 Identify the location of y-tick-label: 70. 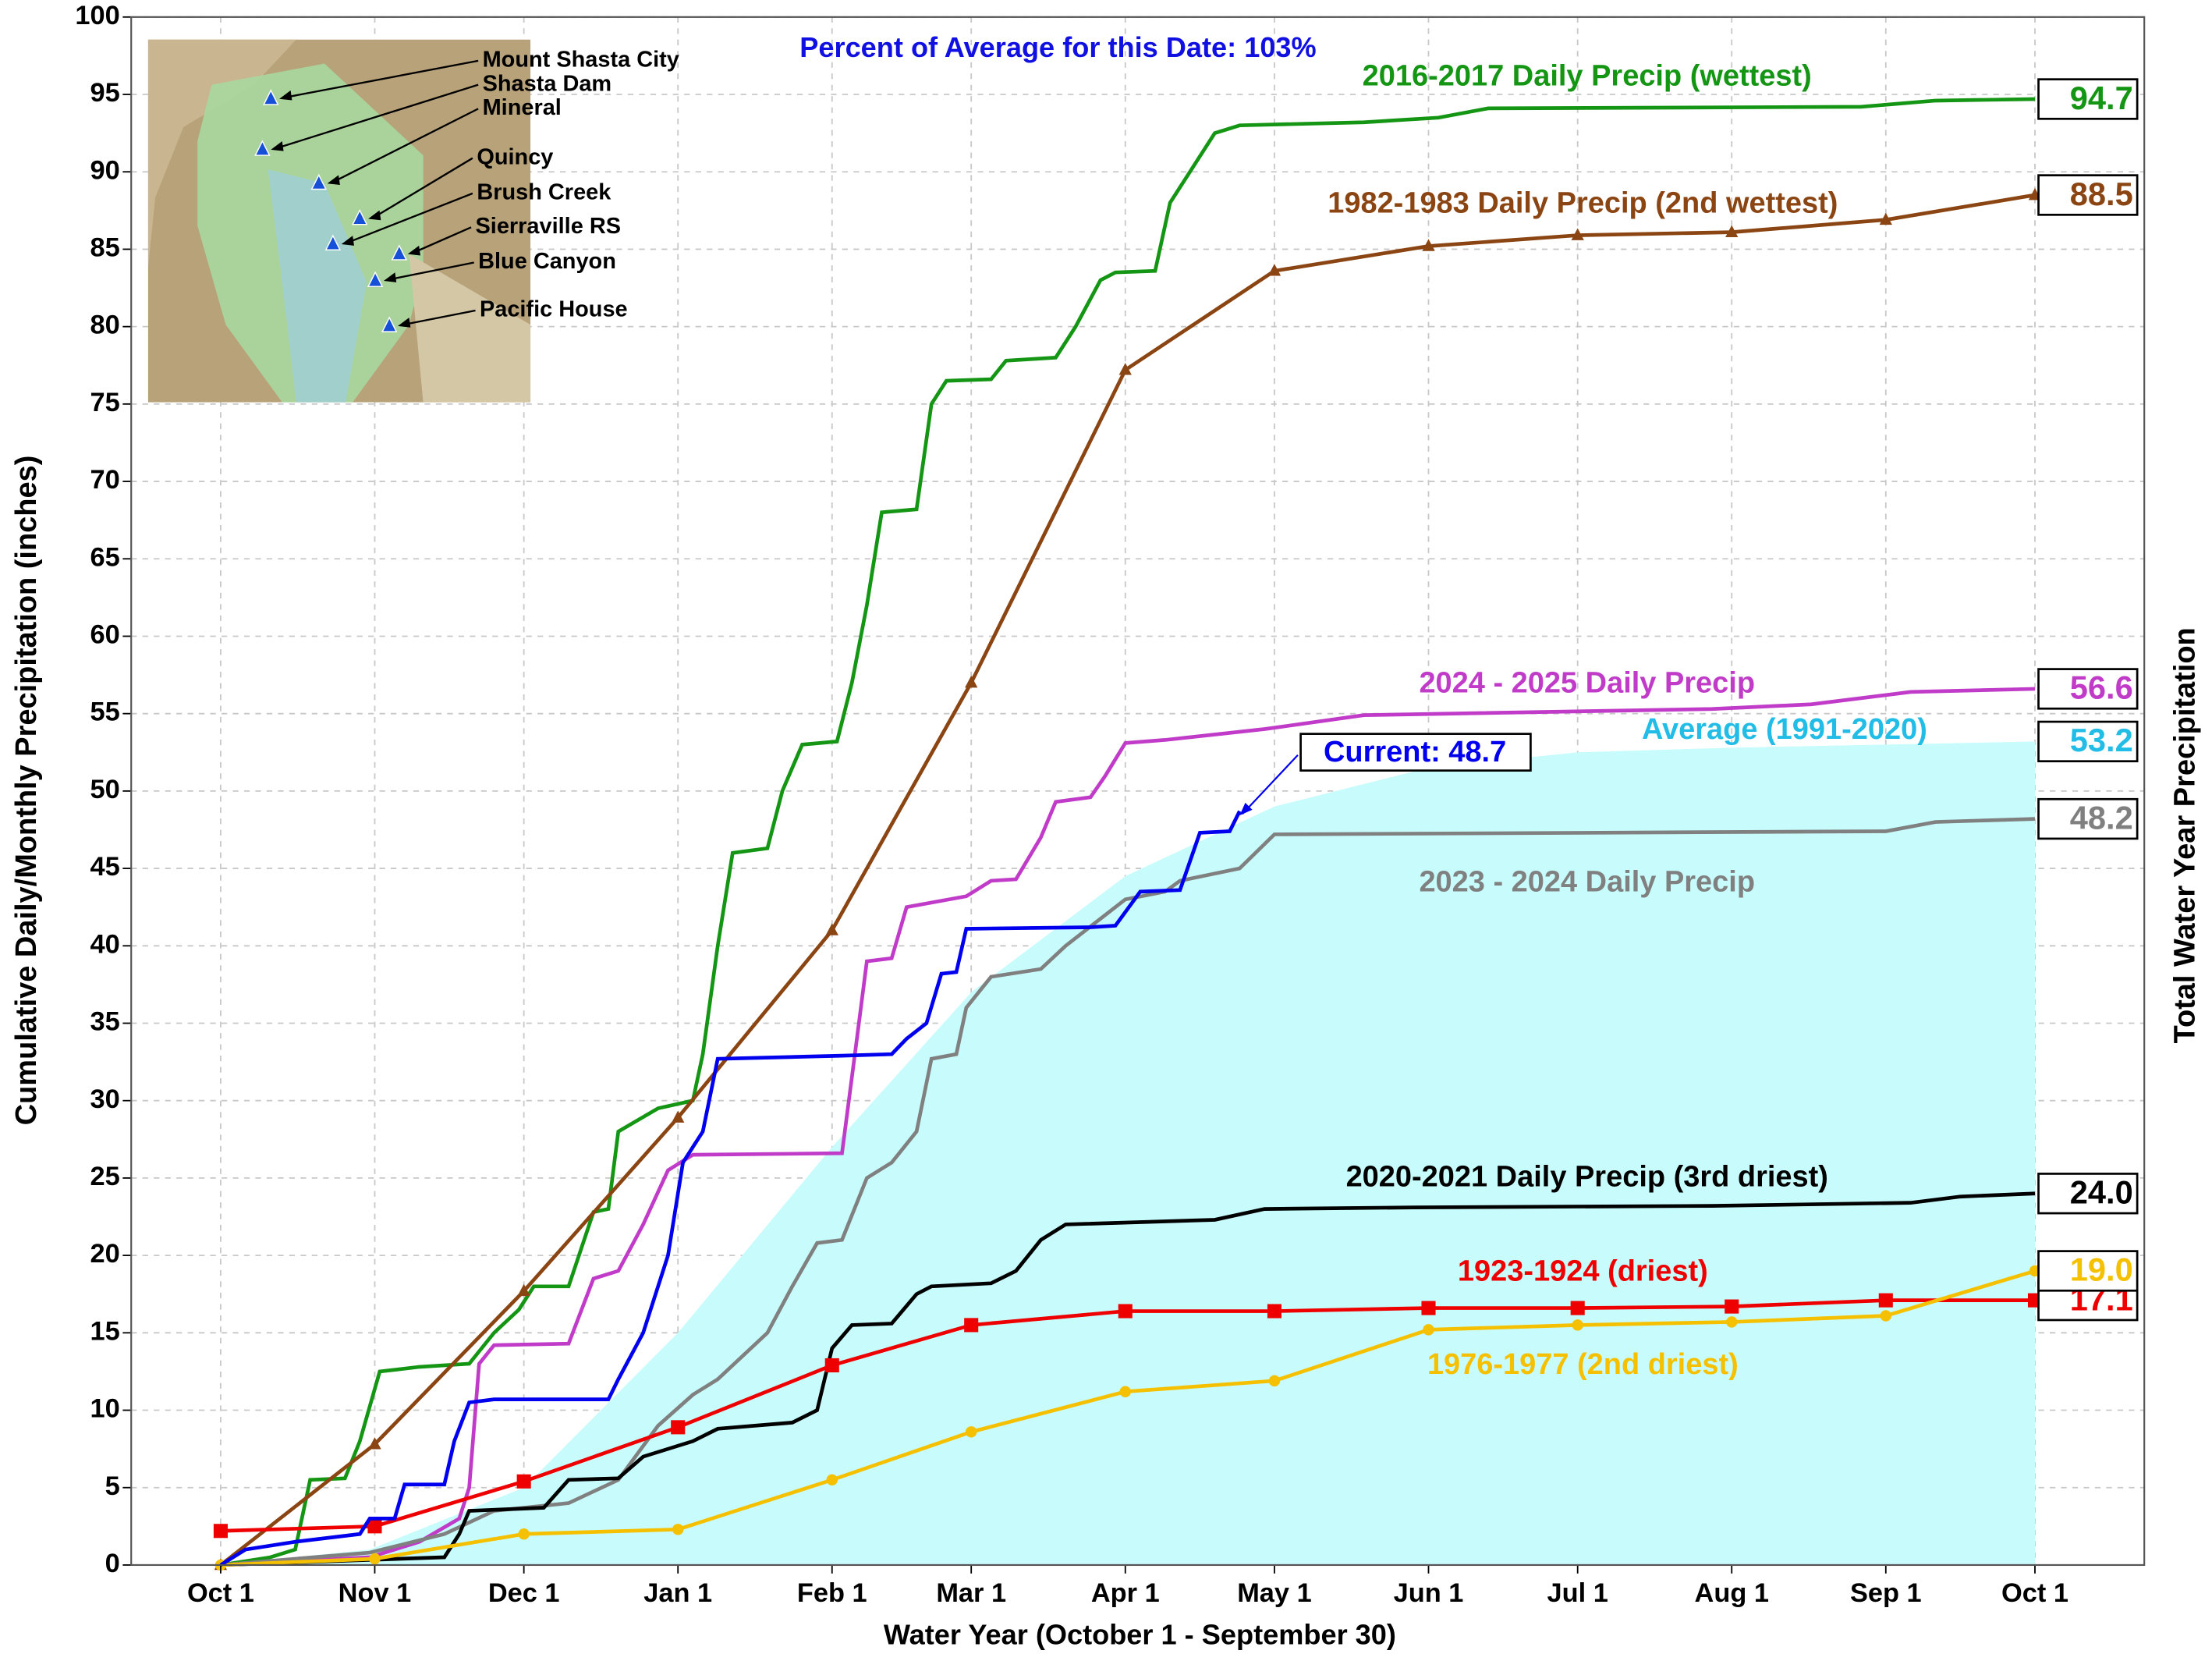
(105, 480).